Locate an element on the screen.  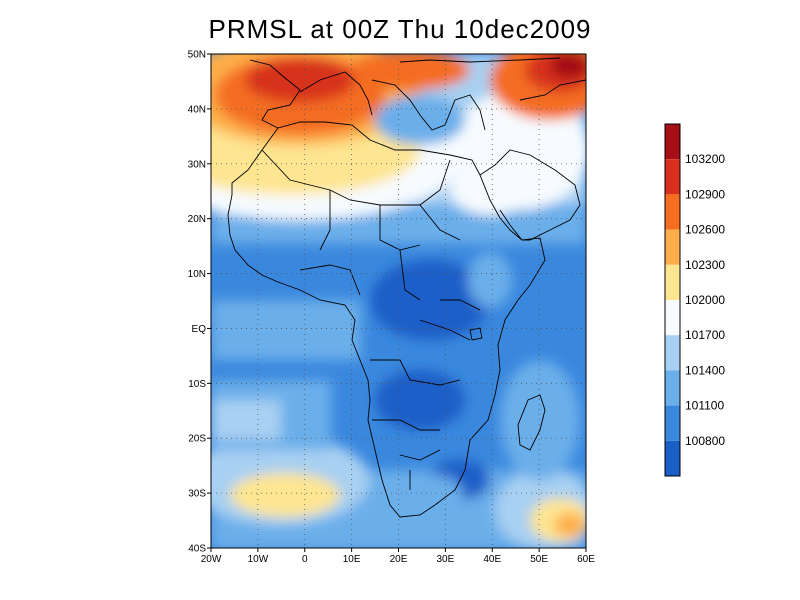
colorbar-label: 102900 is located at coordinates (705, 194).